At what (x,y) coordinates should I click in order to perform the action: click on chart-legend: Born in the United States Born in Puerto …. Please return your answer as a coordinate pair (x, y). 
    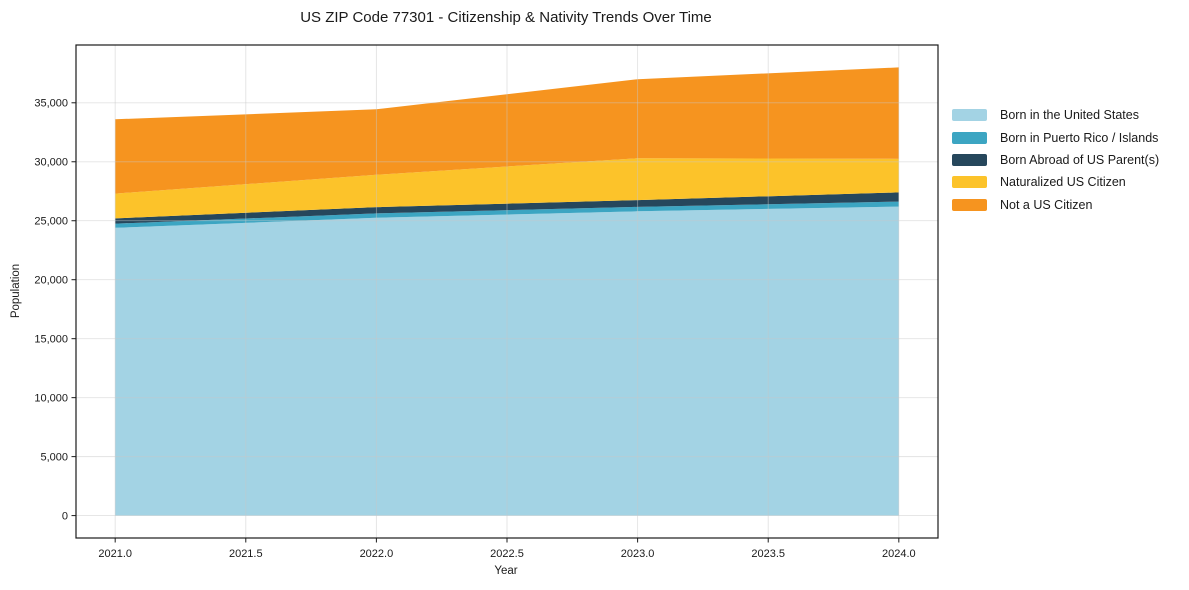
    Looking at the image, I should click on (1055, 160).